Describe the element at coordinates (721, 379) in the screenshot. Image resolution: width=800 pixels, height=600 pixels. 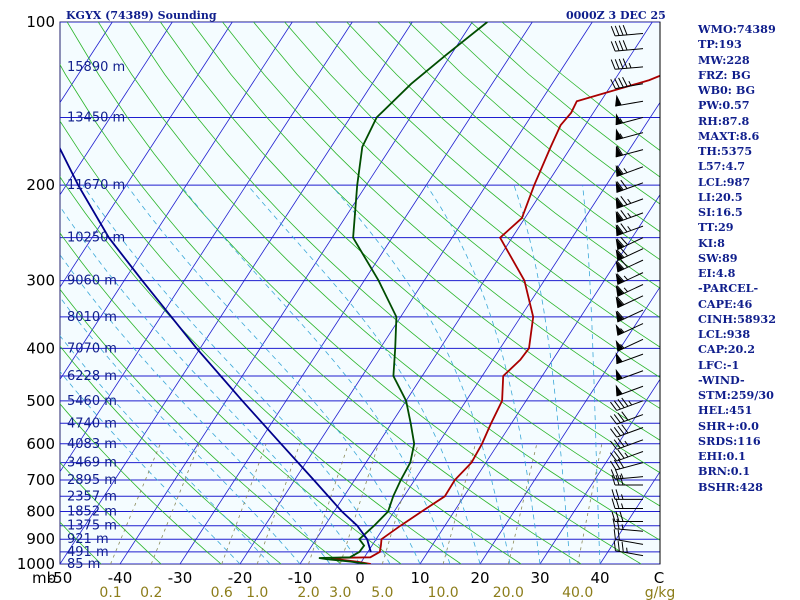
I see `stat-line: -WIND-` at that location.